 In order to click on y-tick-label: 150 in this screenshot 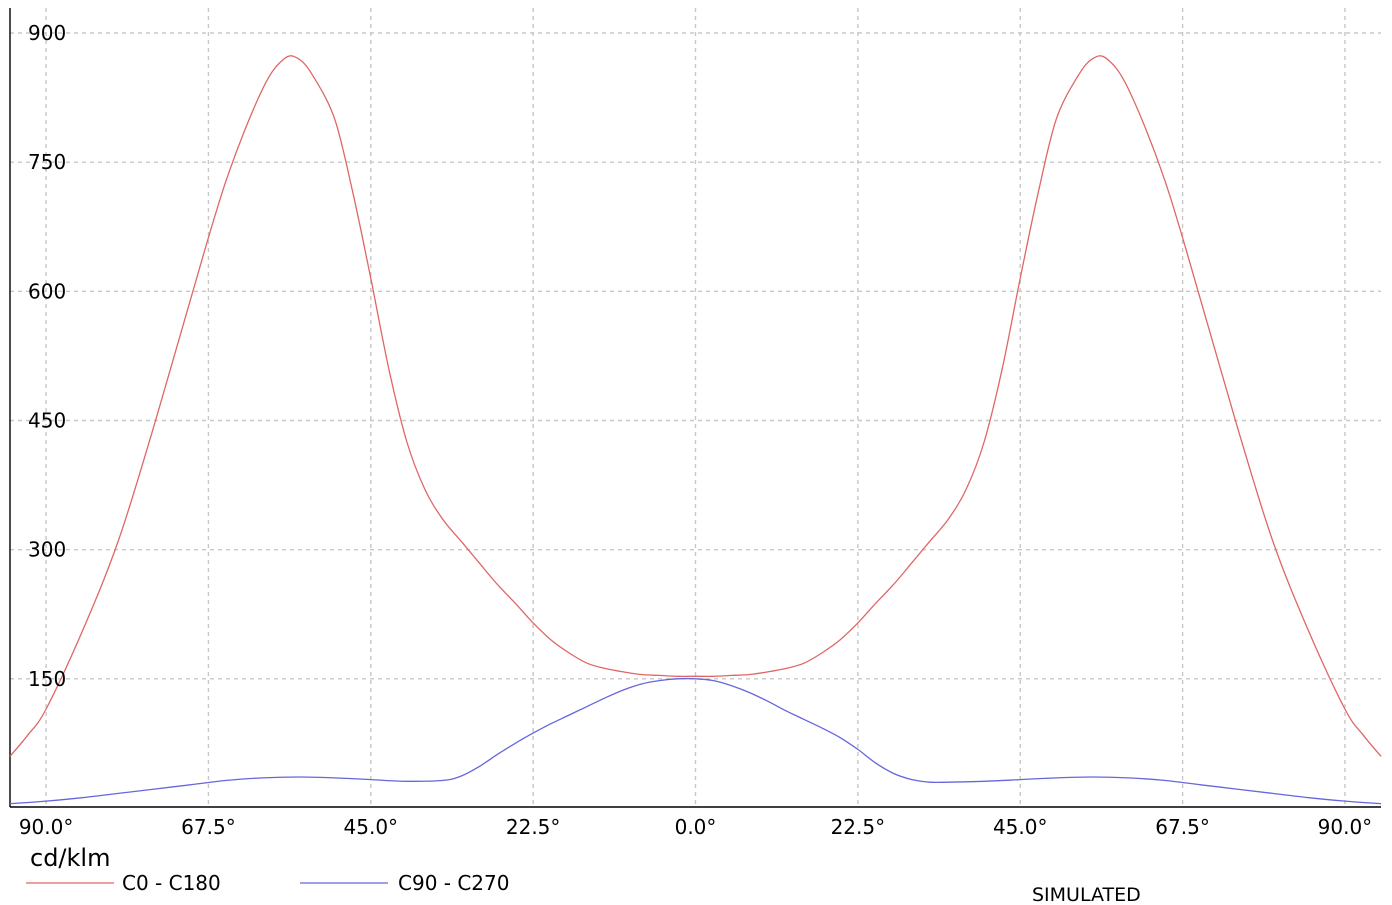, I will do `click(47, 679)`.